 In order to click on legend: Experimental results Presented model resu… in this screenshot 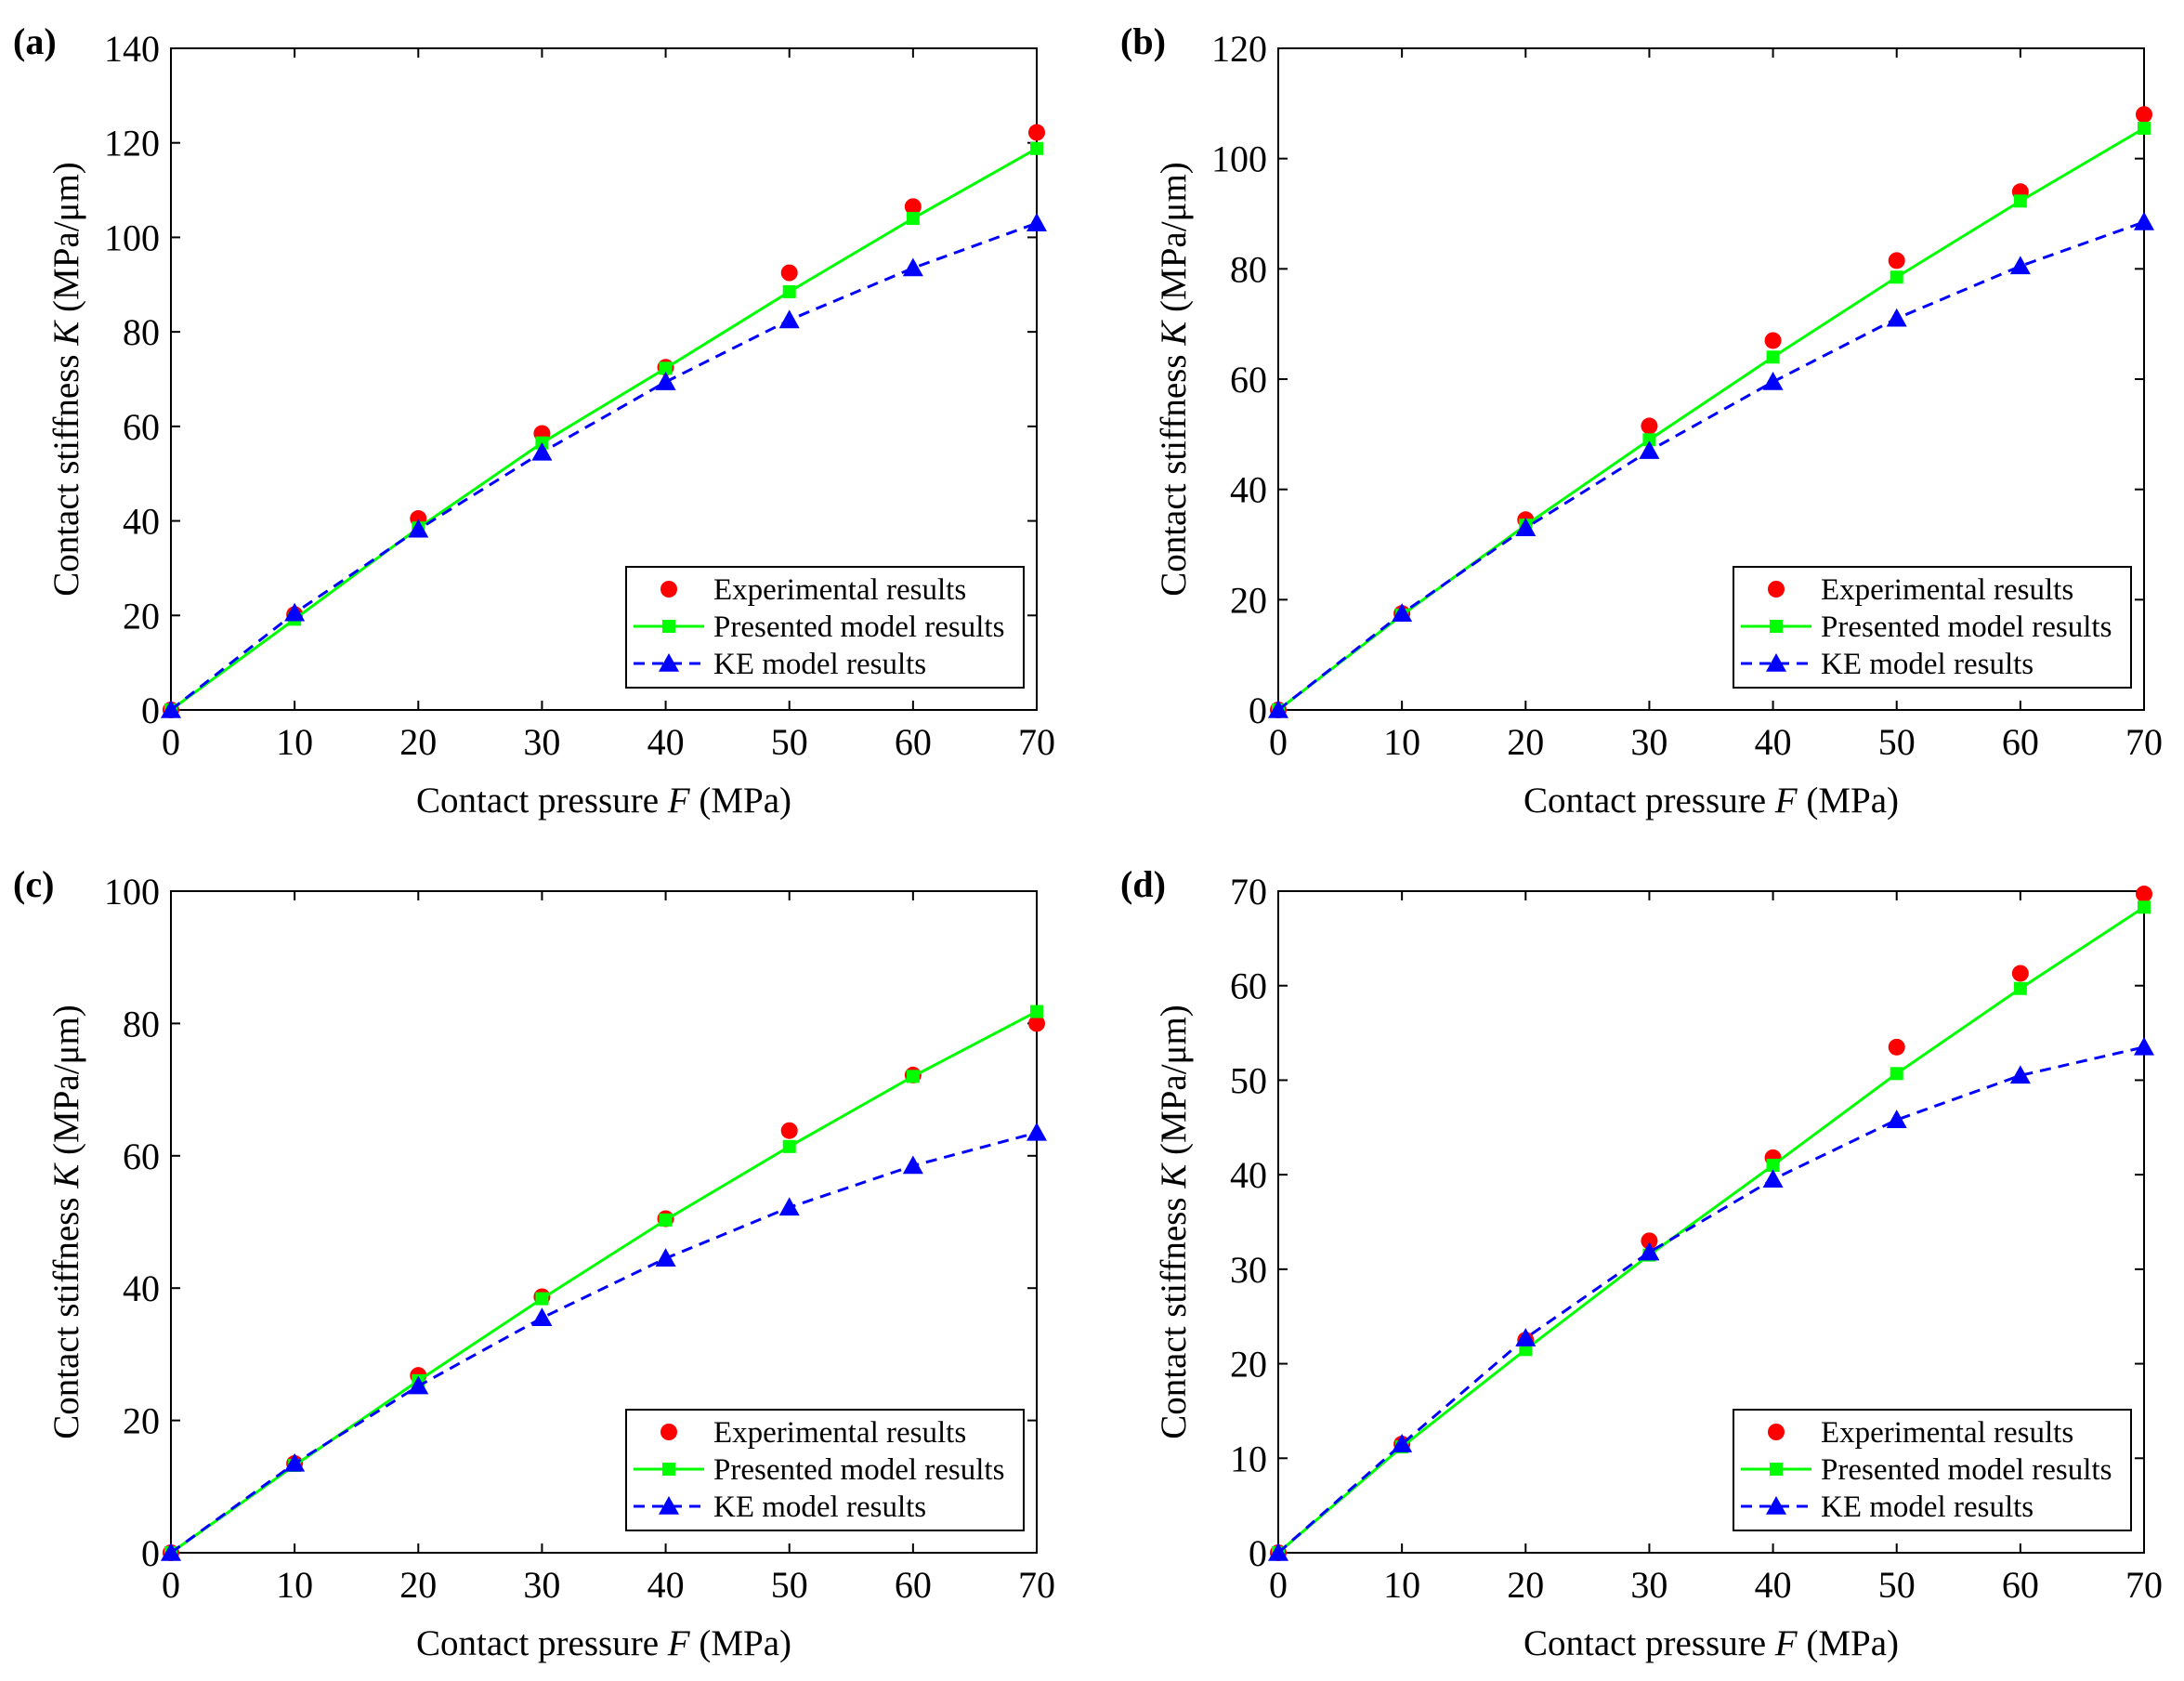, I will do `click(825, 627)`.